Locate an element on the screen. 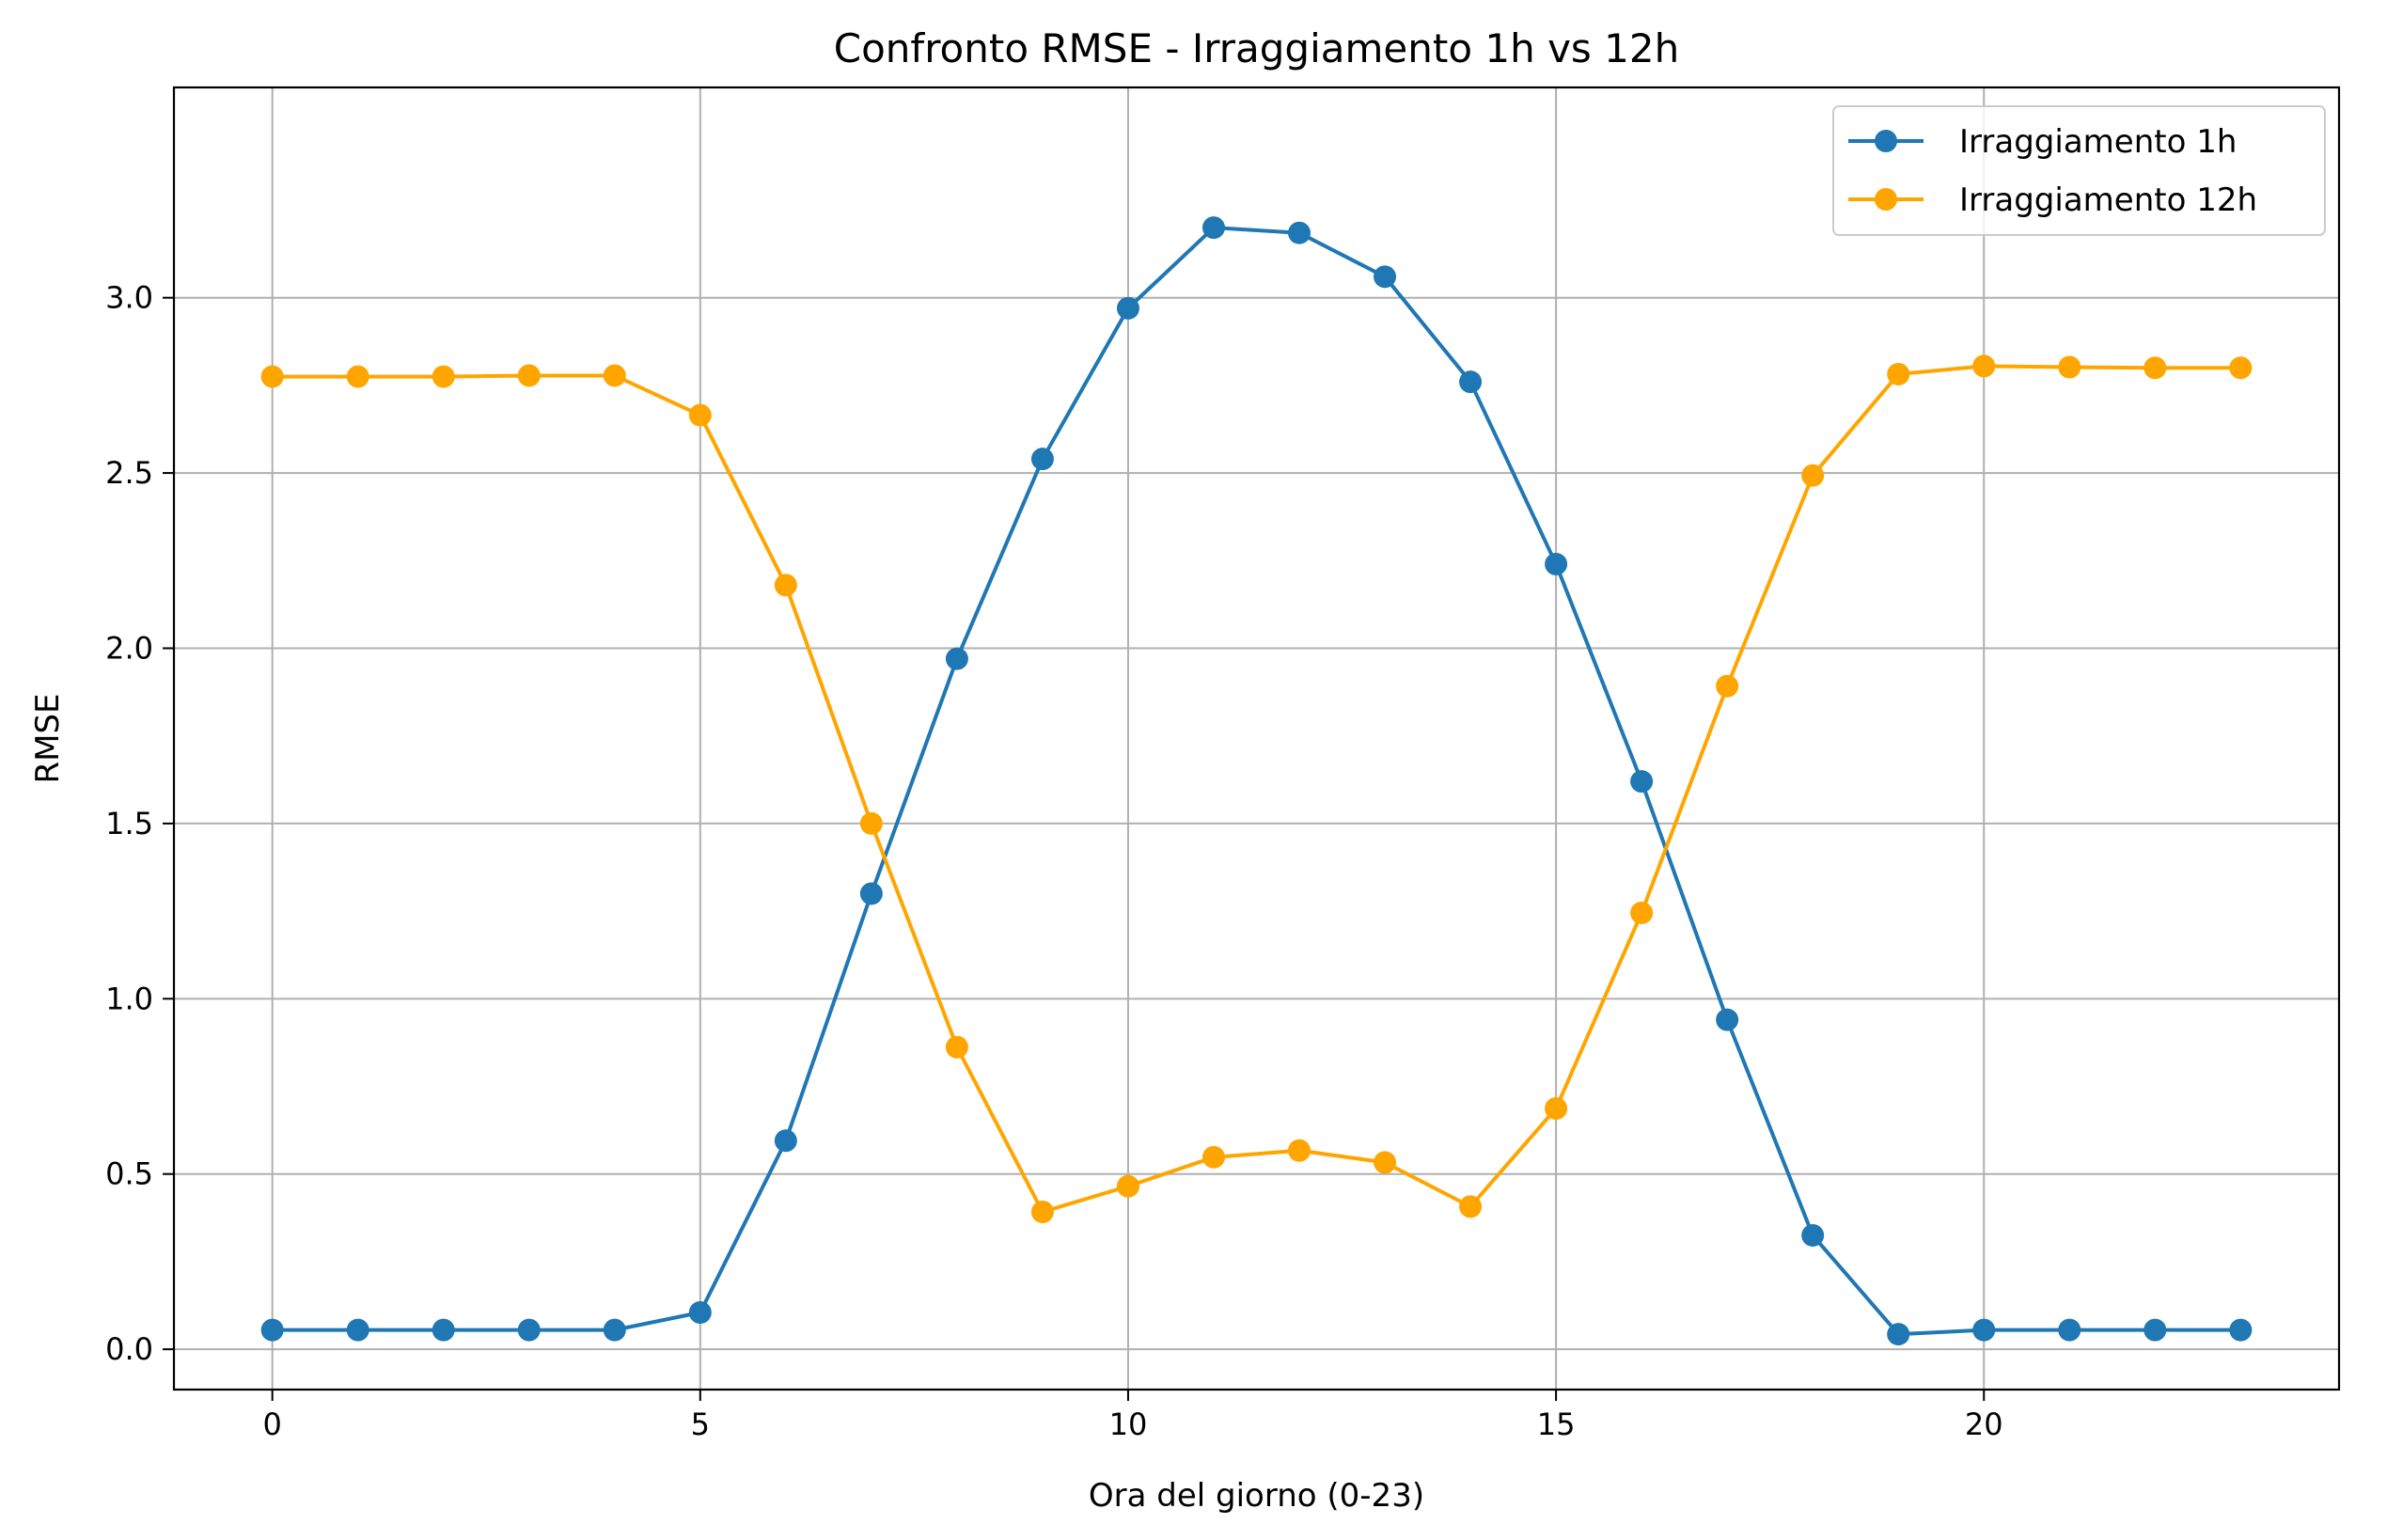 This screenshot has height=1540, width=2387. chart-title: Confronto RMSE - Irraggiamento 1h vs 12h is located at coordinates (1256, 48).